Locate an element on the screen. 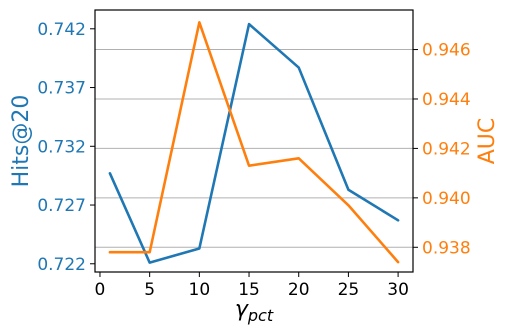 Image resolution: width=508 pixels, height=327 pixels. y-left-tick-label-4: 0.742 is located at coordinates (61, 30).